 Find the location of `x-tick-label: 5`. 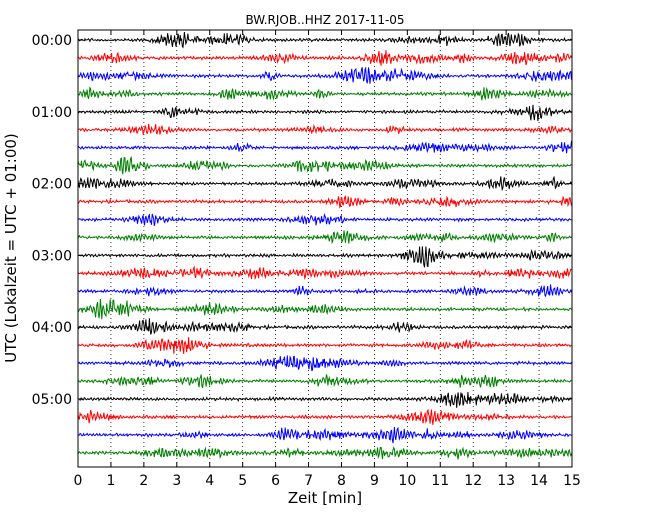

x-tick-label: 5 is located at coordinates (242, 481).